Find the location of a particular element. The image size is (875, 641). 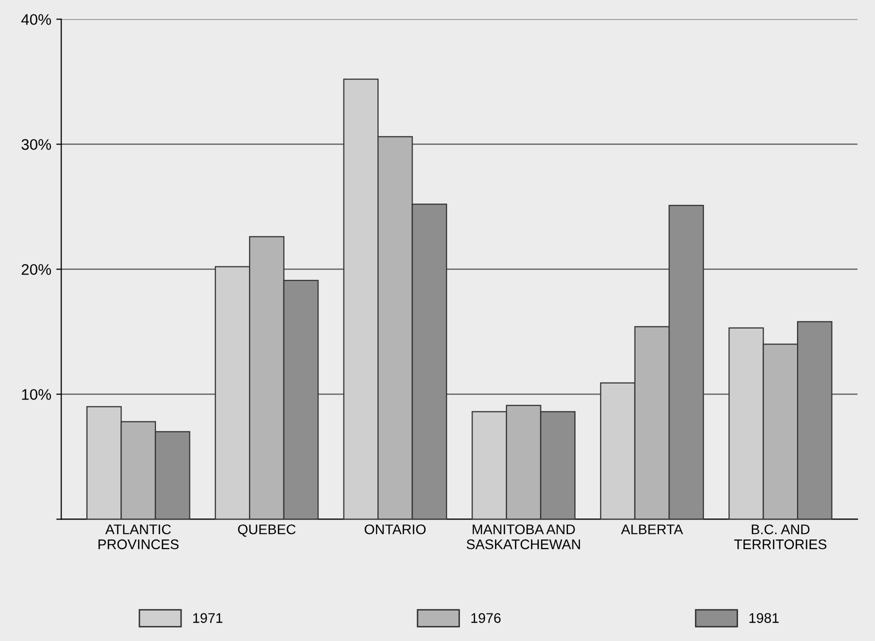

y-tick-label: 40% is located at coordinates (36, 19).